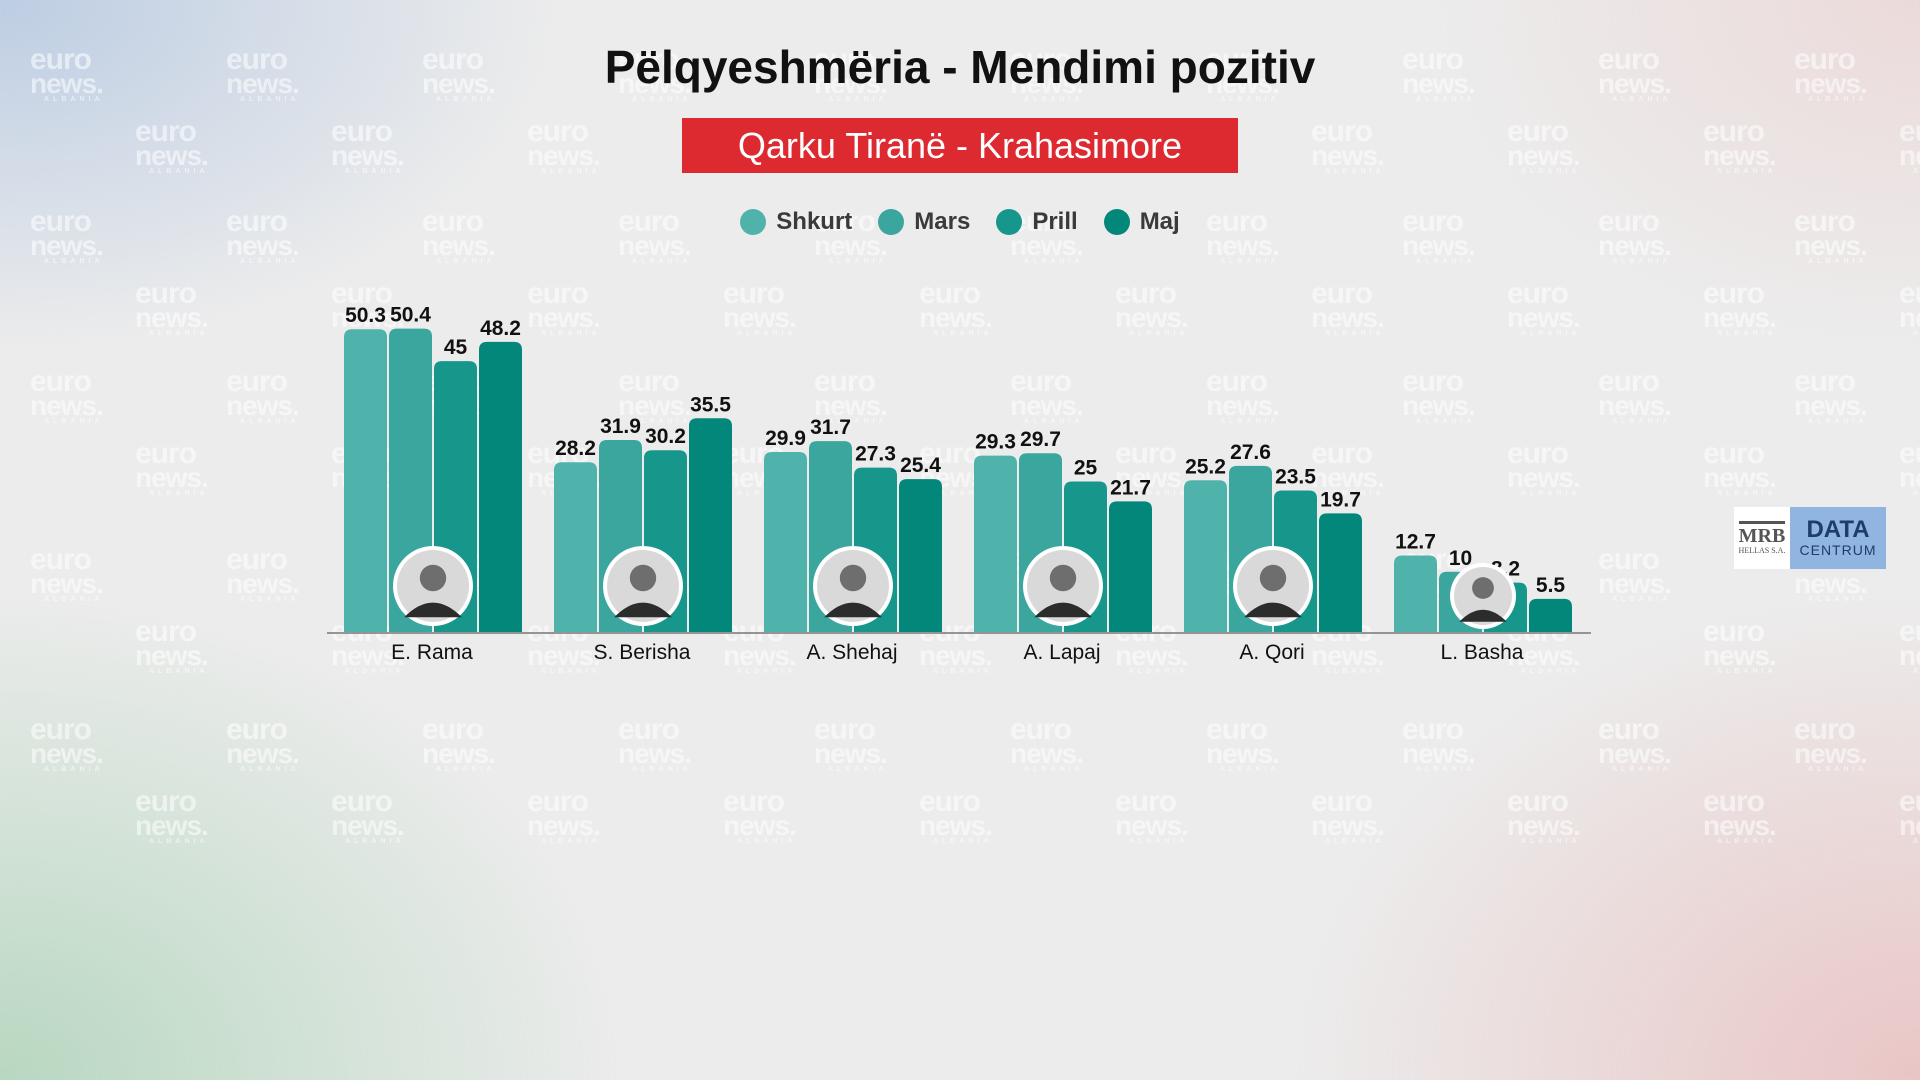  Describe the element at coordinates (433, 484) in the screenshot. I see `bar-group: 50.3 50.4 45 48.2 E. Rama` at that location.